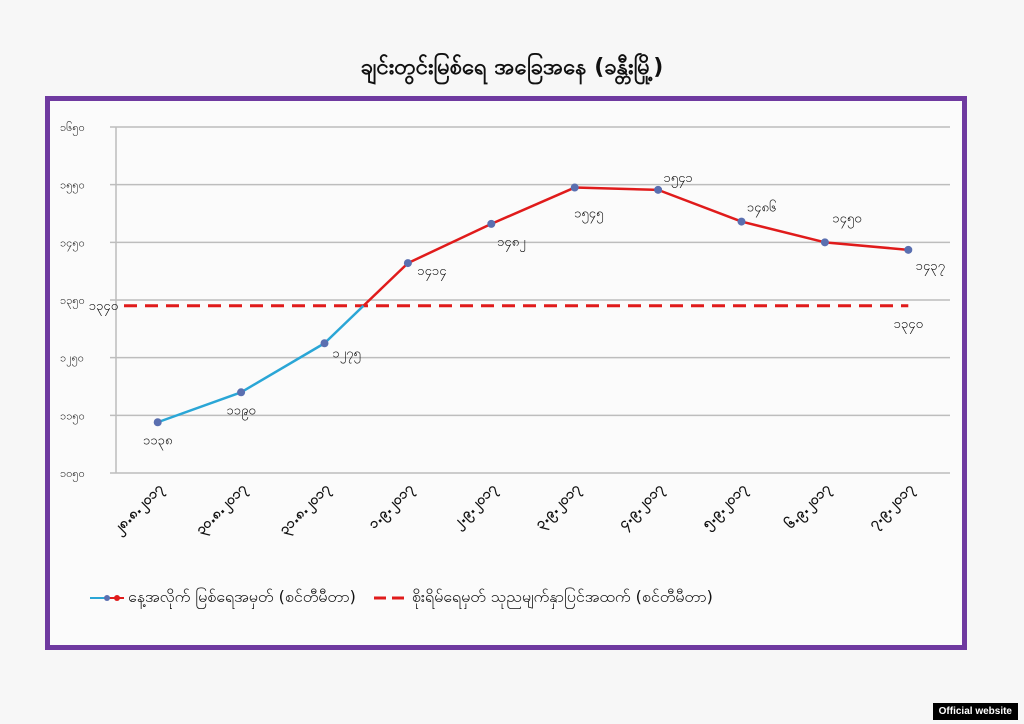 This screenshot has width=1024, height=724. What do you see at coordinates (72, 416) in the screenshot?
I see `y-tick-label: ၁၁၅၀` at bounding box center [72, 416].